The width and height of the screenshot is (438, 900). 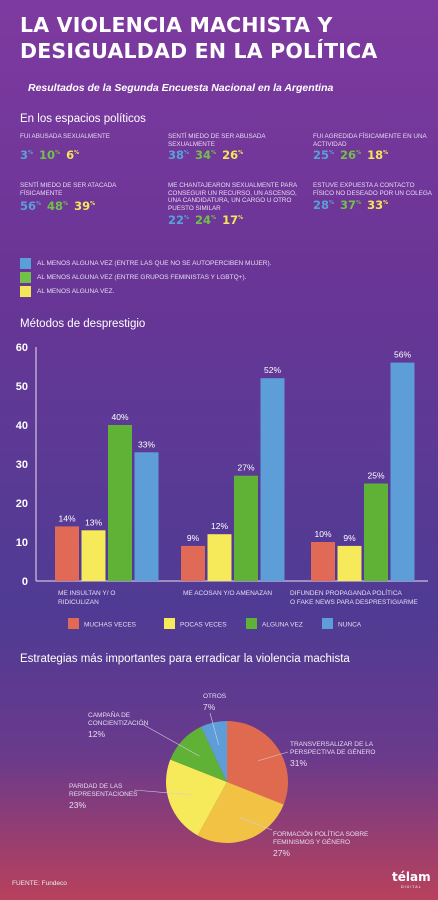 I want to click on bar-value-label: 56%, so click(x=402, y=355).